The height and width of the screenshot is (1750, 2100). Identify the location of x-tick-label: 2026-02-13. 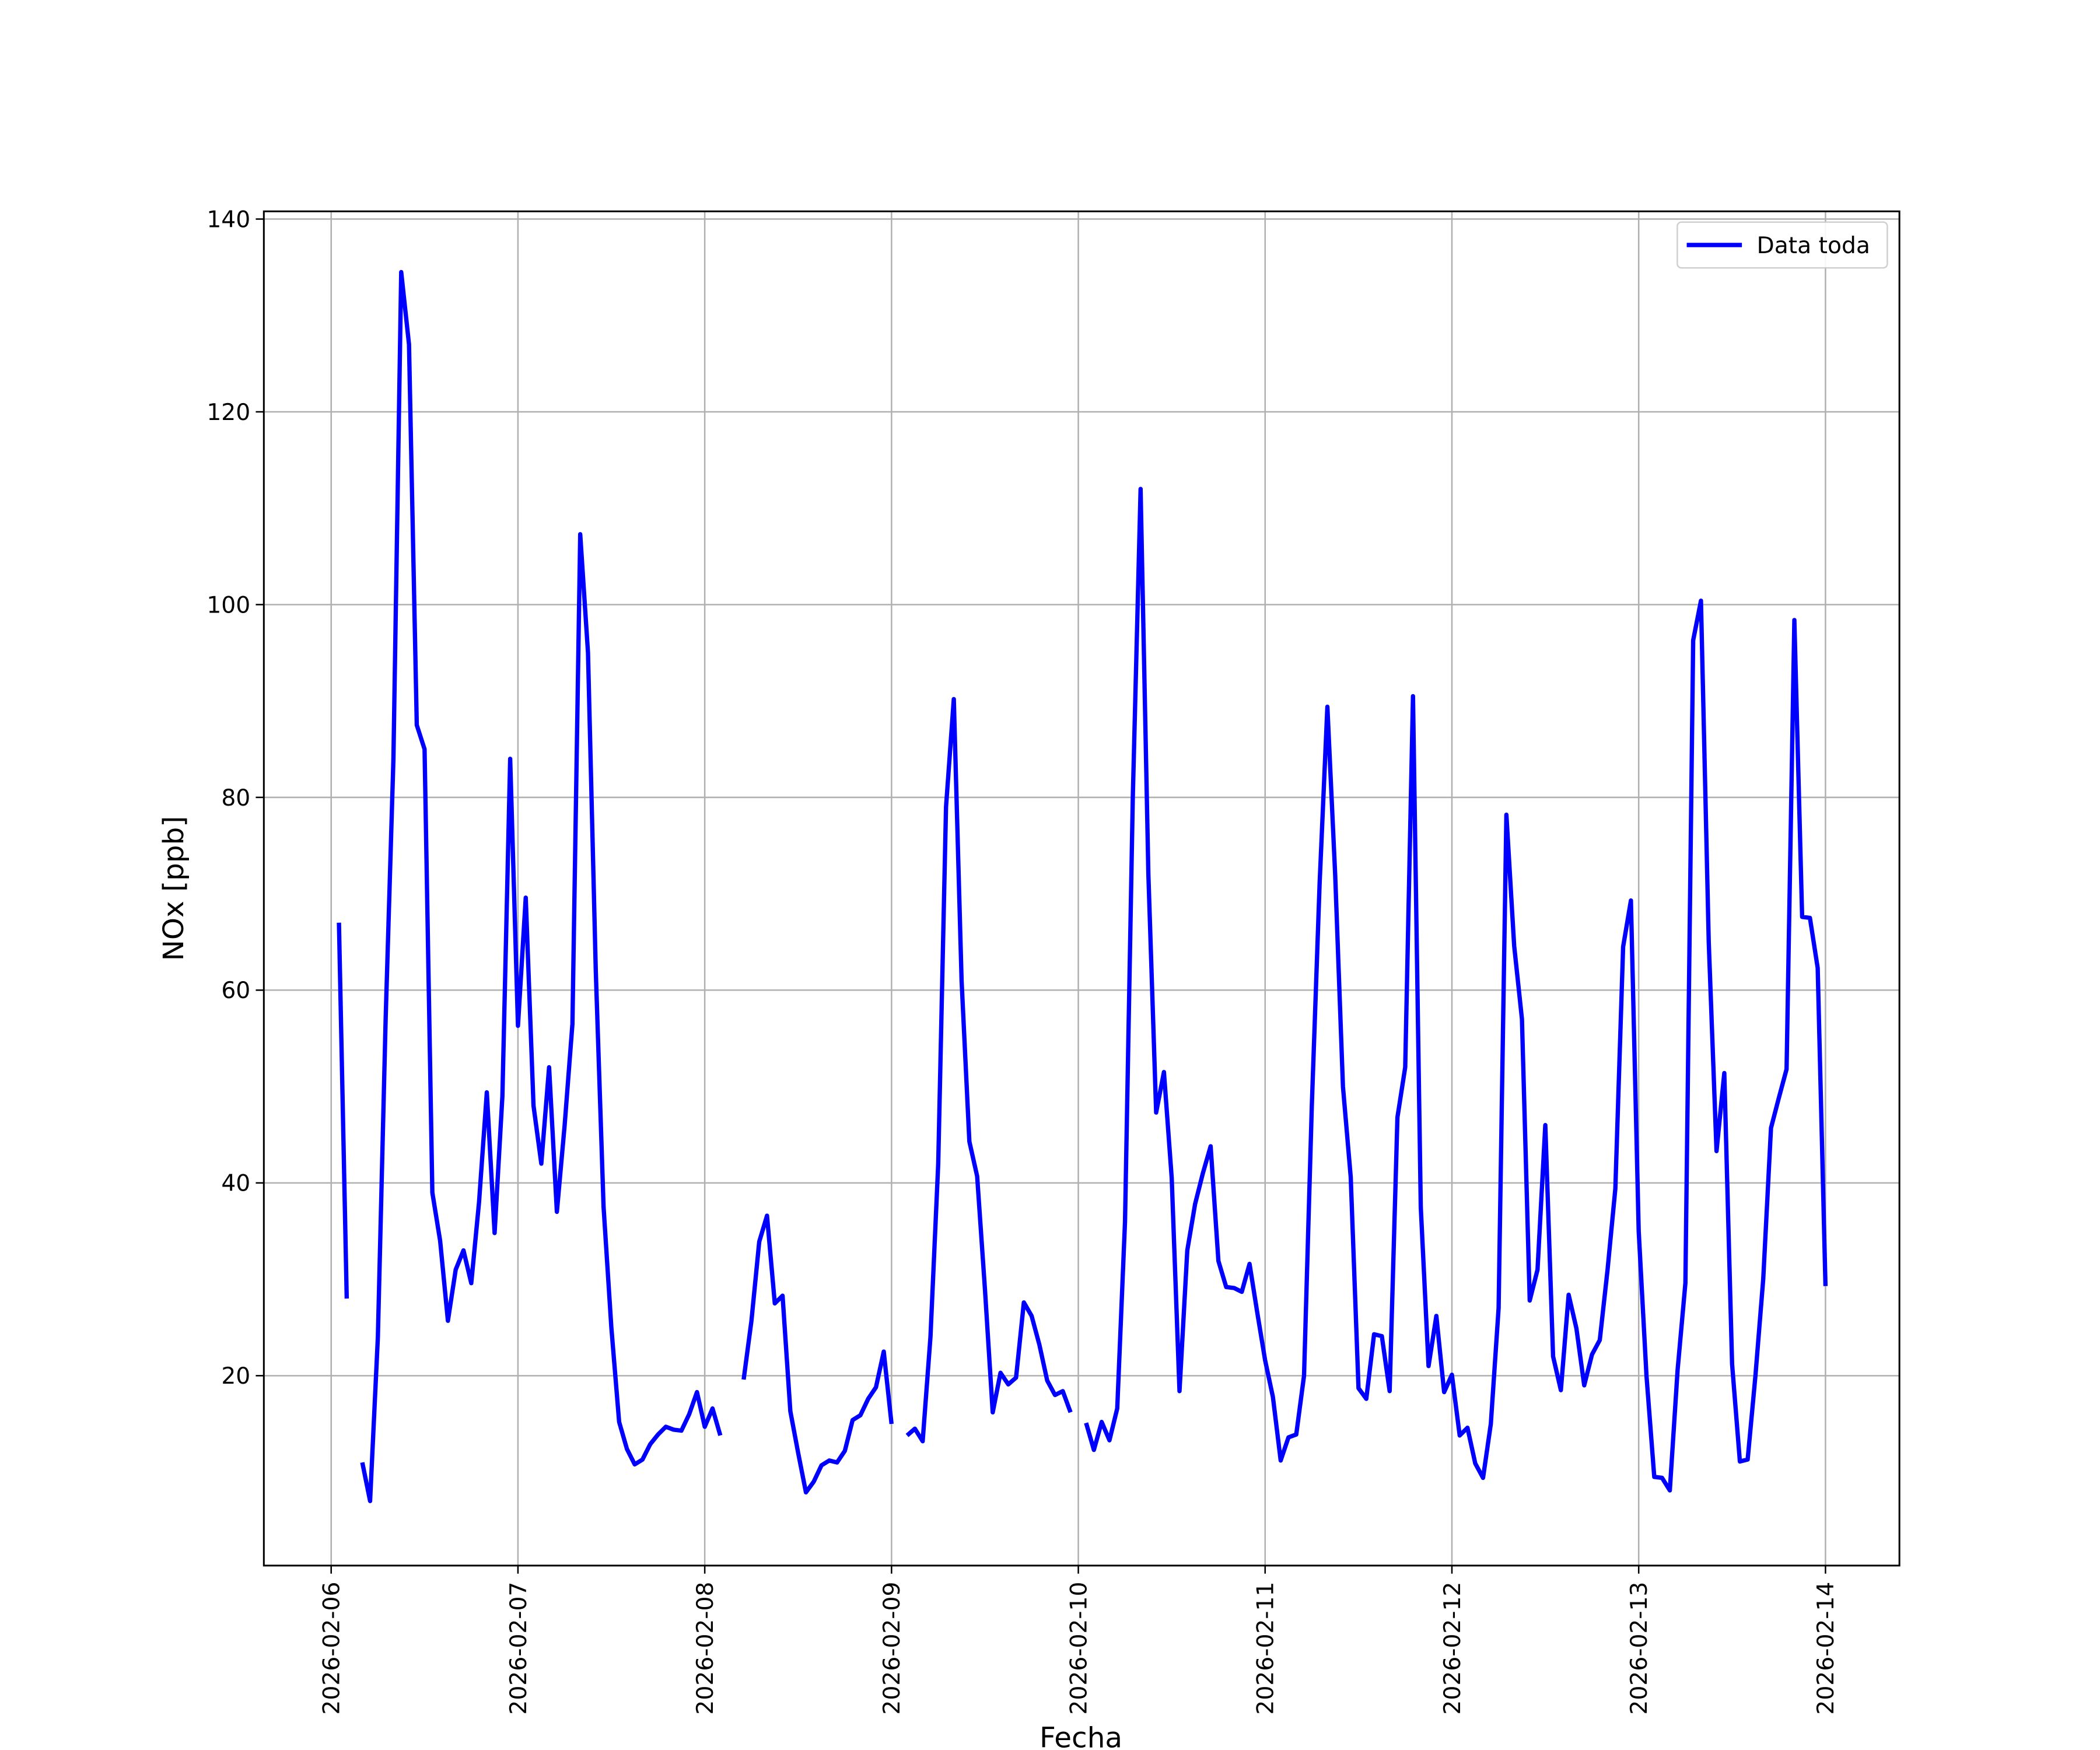
(1639, 1648).